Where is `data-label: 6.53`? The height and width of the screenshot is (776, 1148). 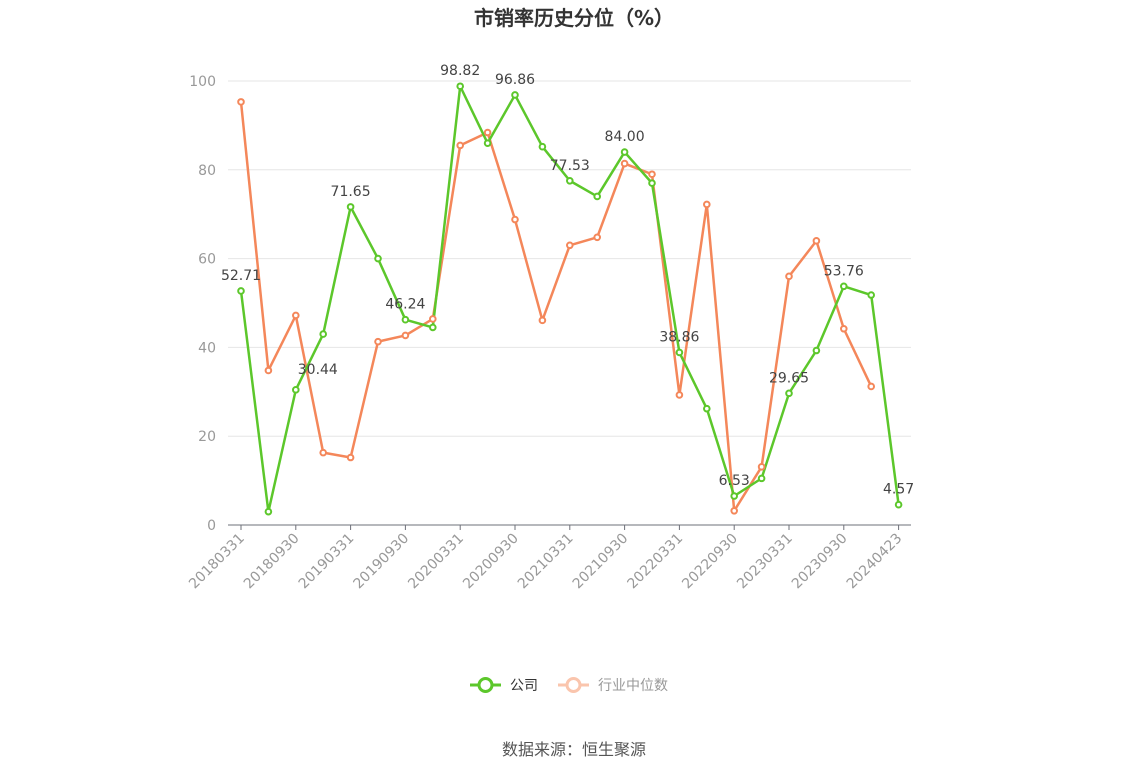
data-label: 6.53 is located at coordinates (734, 481).